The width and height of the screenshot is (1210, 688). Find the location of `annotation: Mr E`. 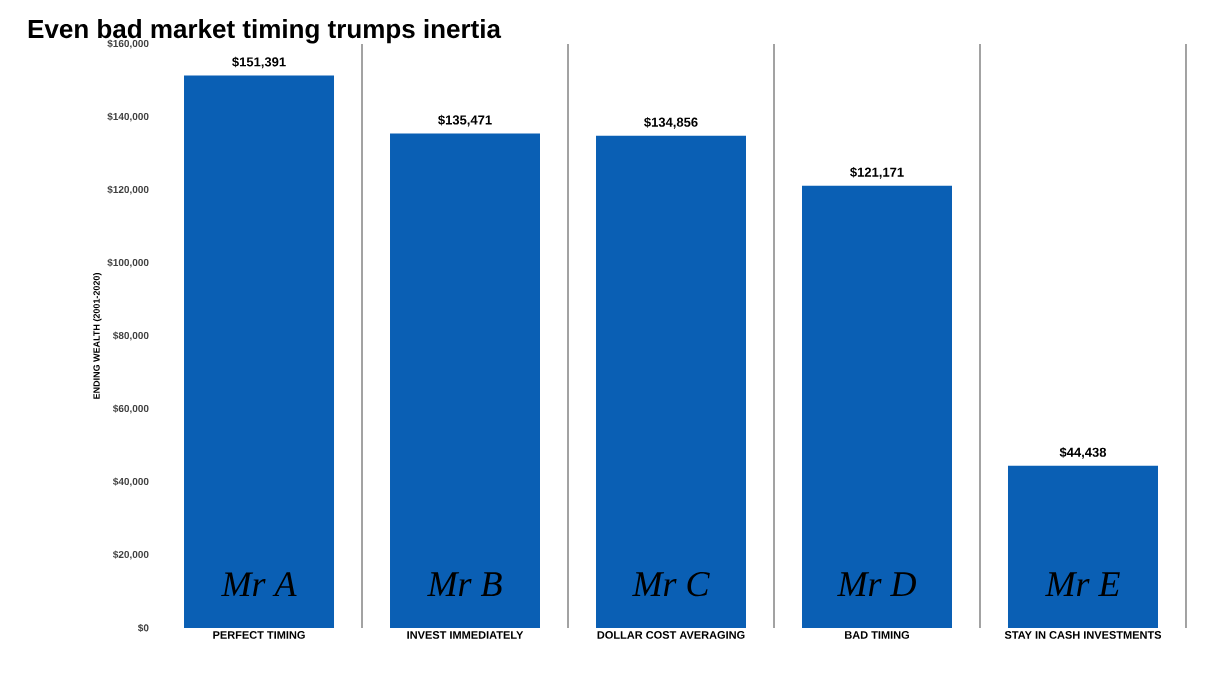

annotation: Mr E is located at coordinates (1082, 584).